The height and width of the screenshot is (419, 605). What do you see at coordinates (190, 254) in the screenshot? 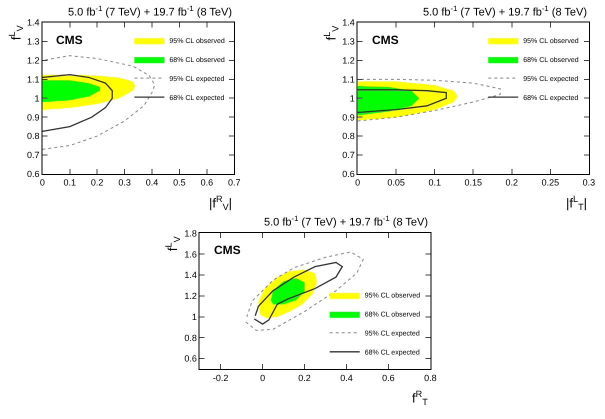
I see `y-tick-label: 1.6` at bounding box center [190, 254].